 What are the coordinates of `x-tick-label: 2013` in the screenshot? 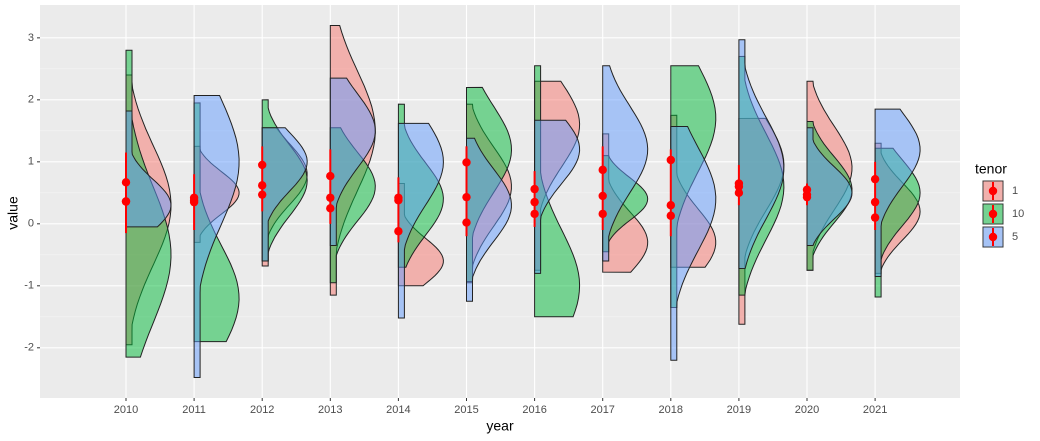 It's located at (330, 410).